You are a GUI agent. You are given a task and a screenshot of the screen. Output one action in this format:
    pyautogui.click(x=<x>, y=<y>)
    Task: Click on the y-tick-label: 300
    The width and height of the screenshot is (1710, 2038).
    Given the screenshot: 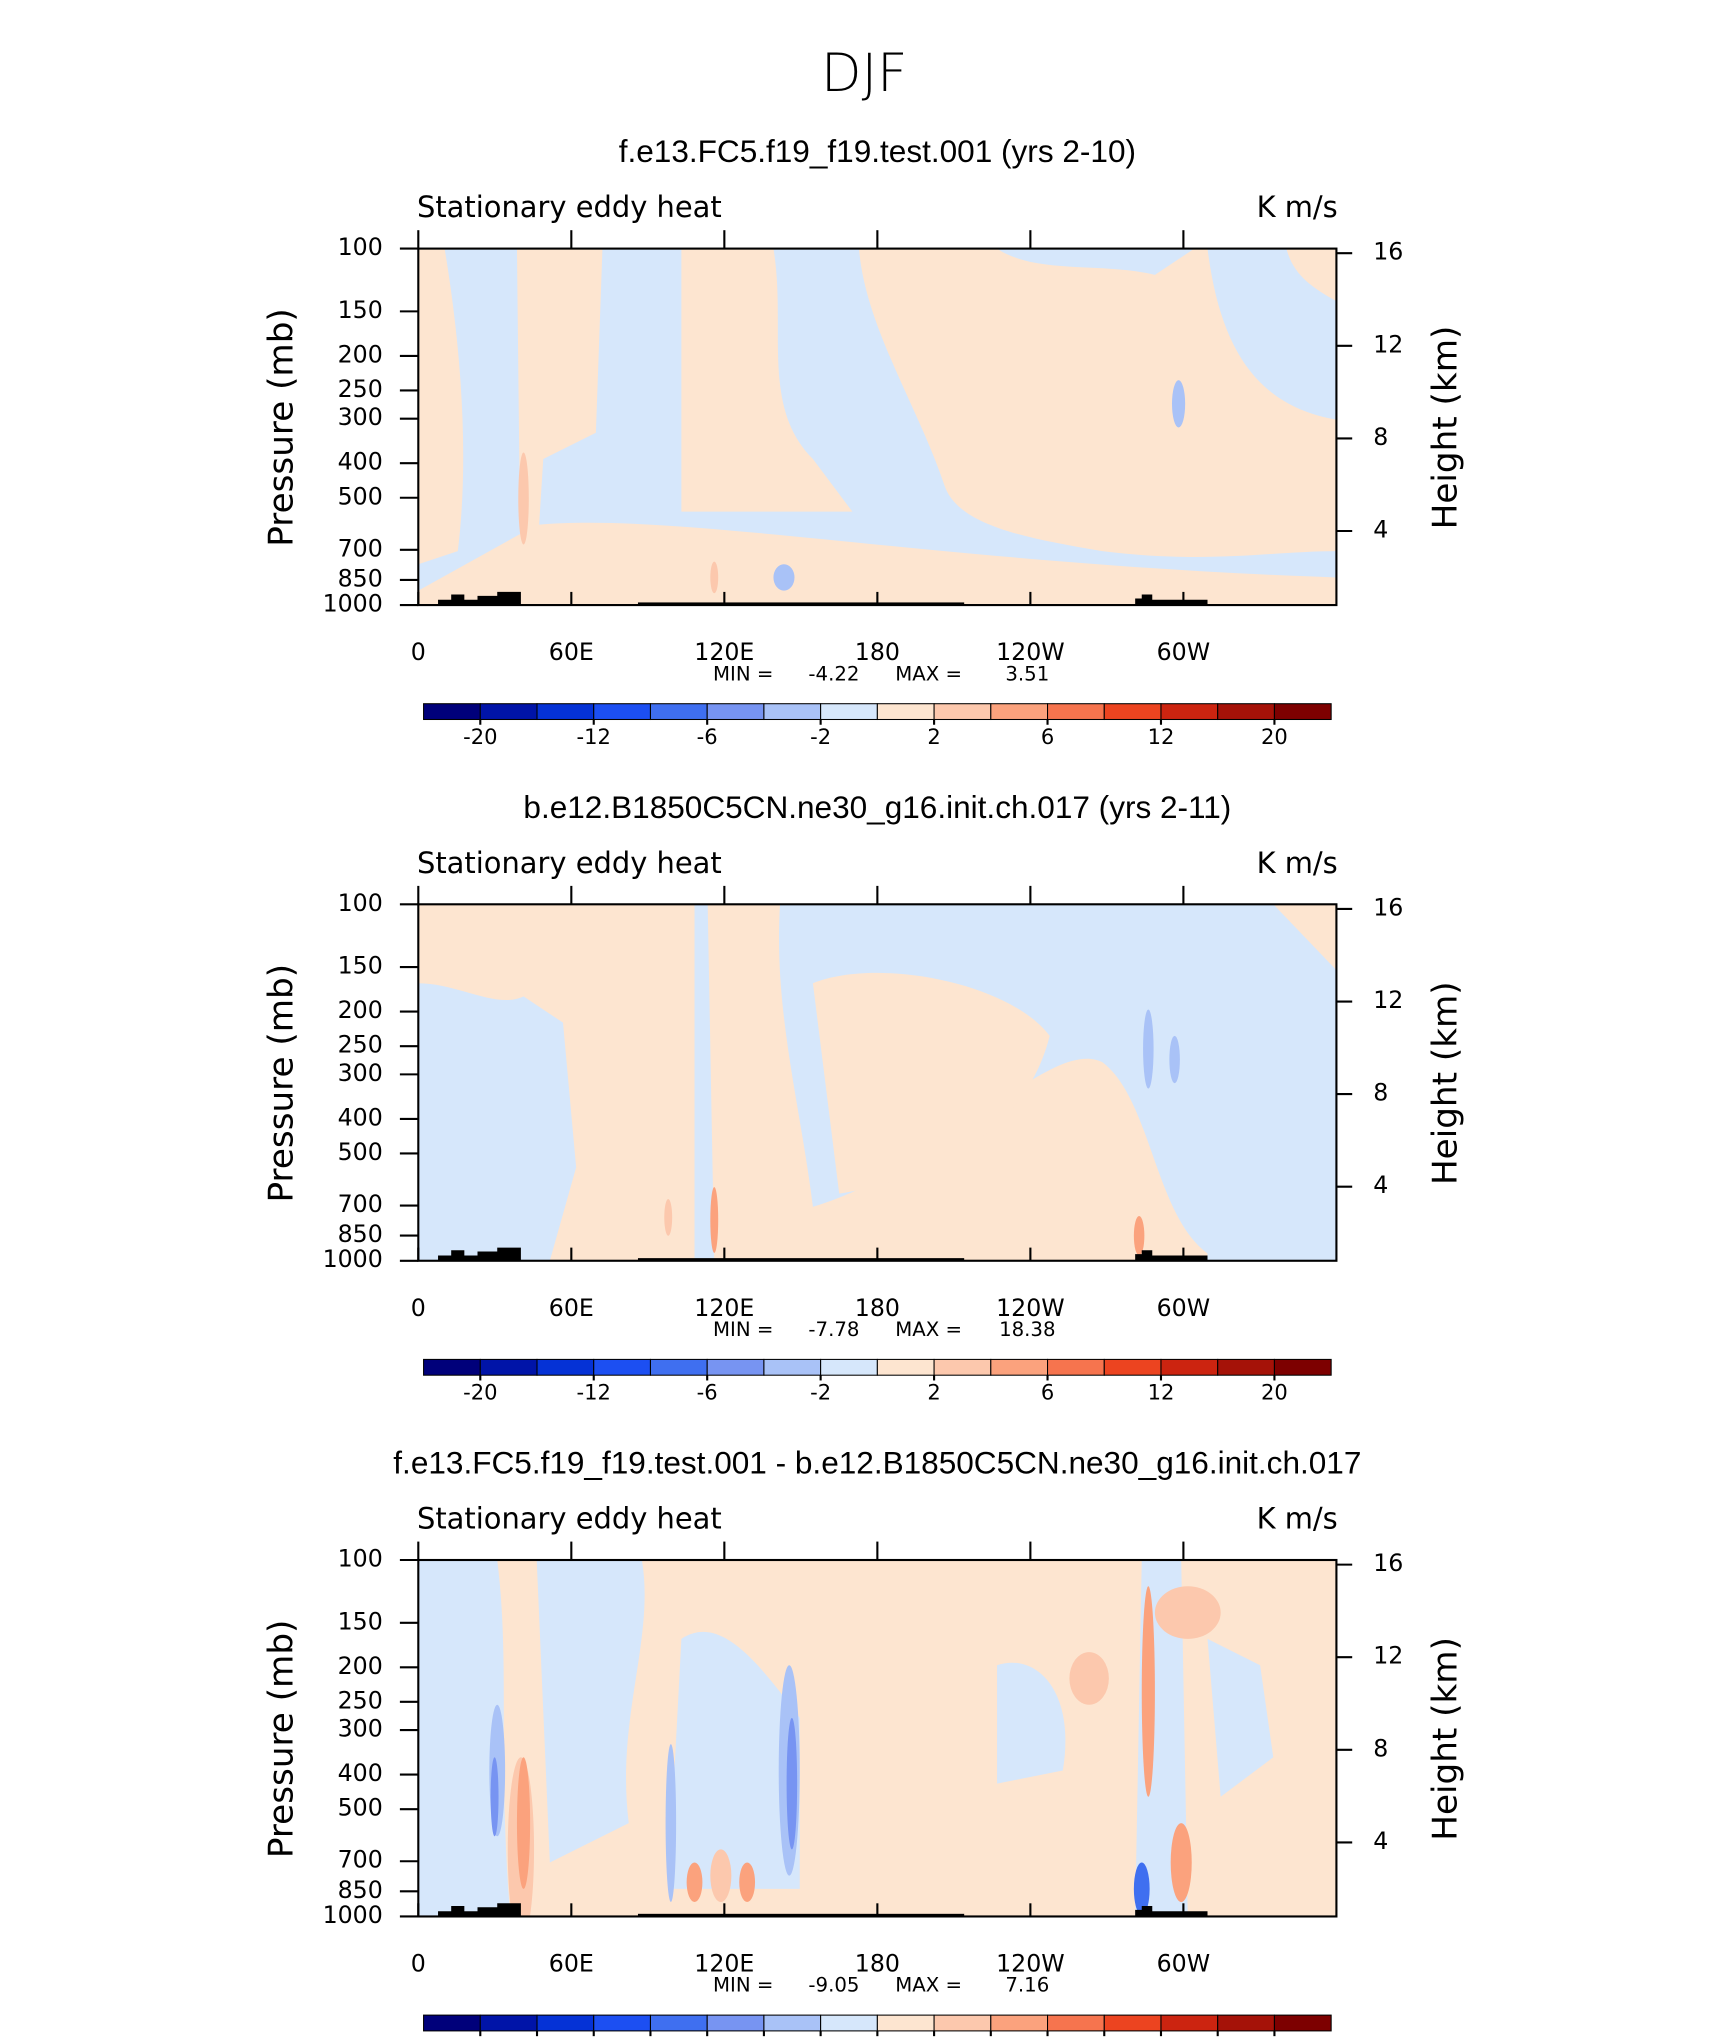 What is the action you would take?
    pyautogui.click(x=360, y=417)
    